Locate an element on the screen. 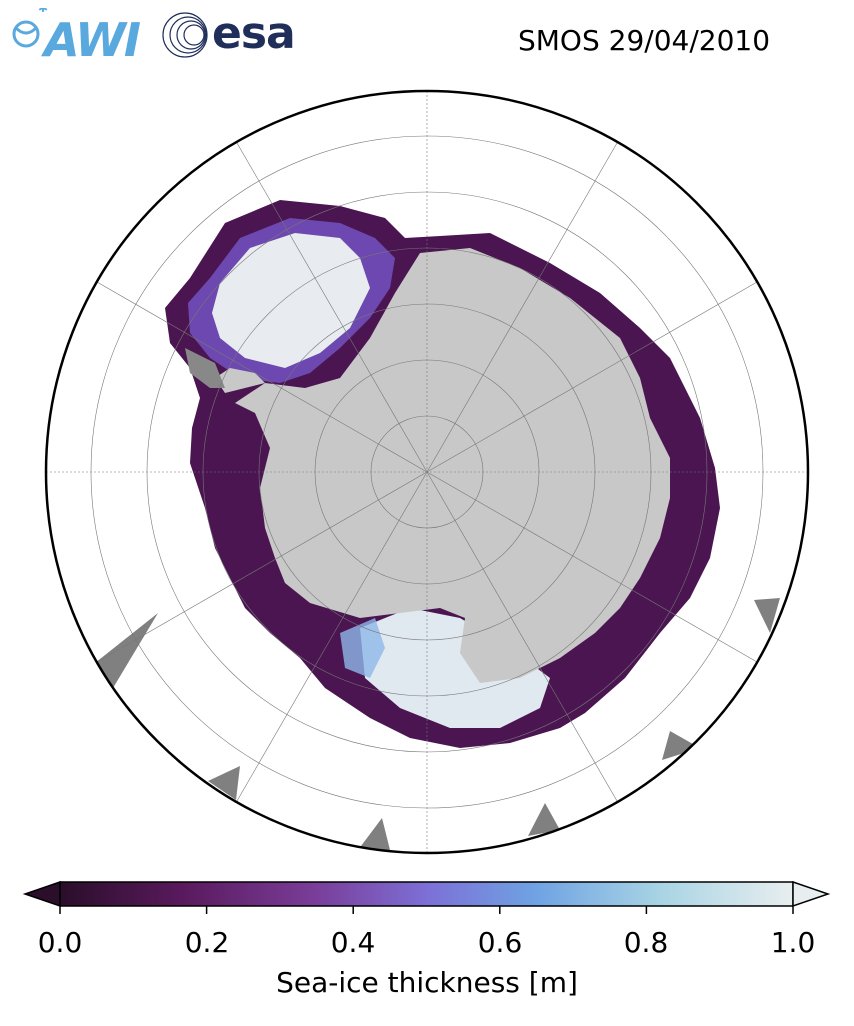  colorbar-tick: 0.6 is located at coordinates (500, 942).